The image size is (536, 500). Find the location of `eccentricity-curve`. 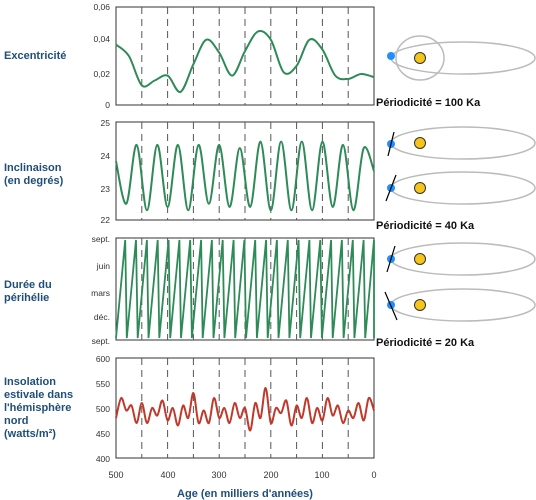

eccentricity-curve is located at coordinates (245, 61).